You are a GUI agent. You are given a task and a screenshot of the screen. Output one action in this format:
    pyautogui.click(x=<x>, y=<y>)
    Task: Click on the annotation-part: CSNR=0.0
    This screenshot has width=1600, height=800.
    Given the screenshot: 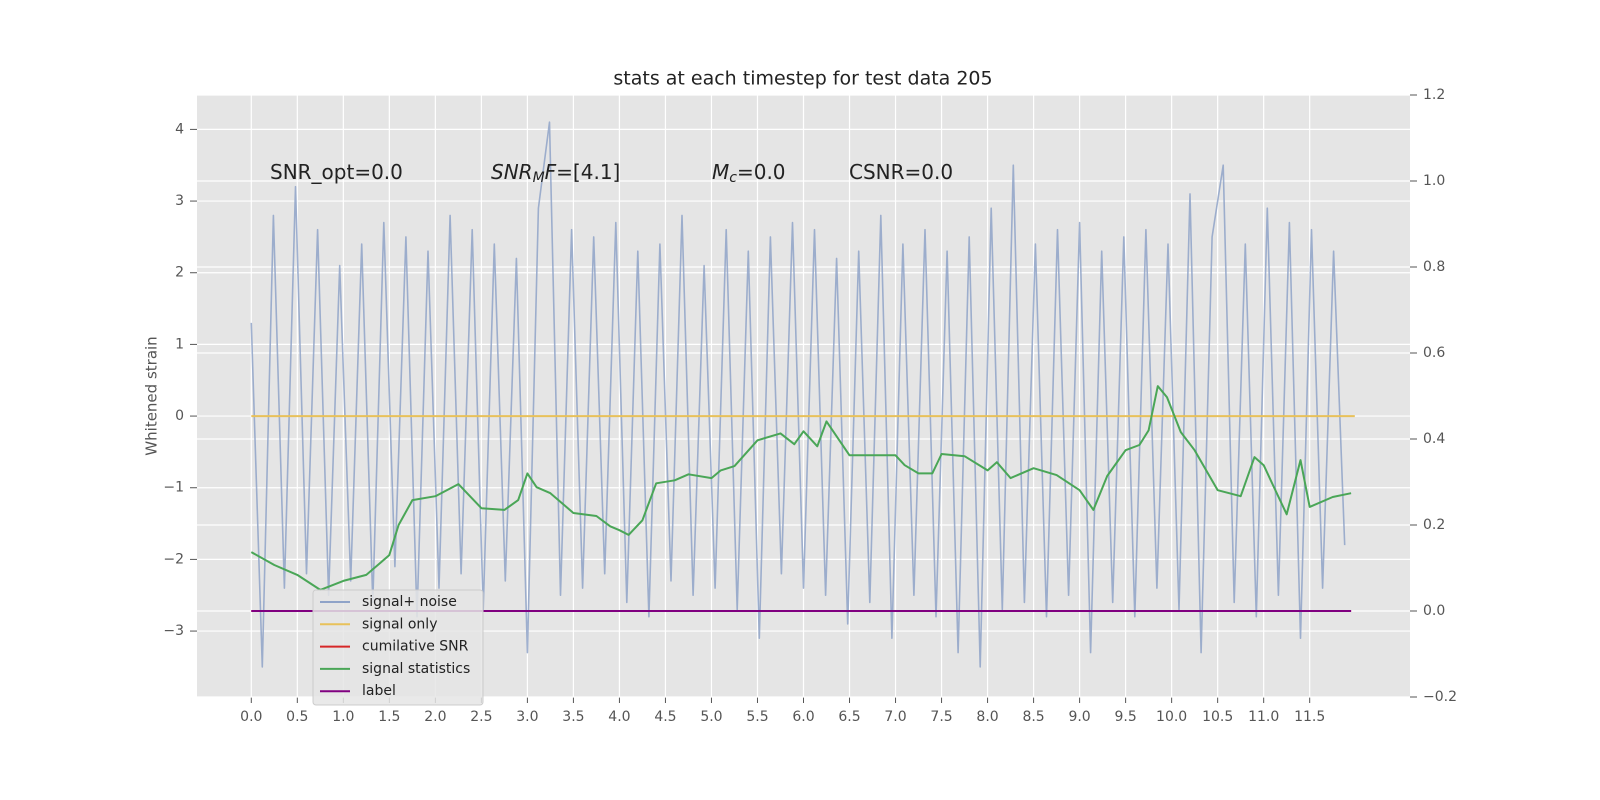 What is the action you would take?
    pyautogui.click(x=901, y=172)
    